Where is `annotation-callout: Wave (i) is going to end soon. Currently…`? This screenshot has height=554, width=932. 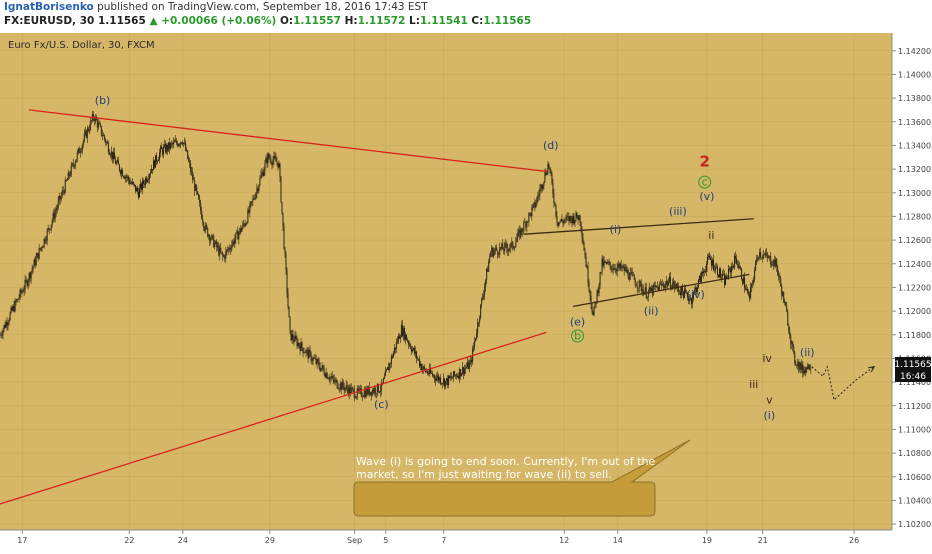 annotation-callout: Wave (i) is going to end soon. Currently… is located at coordinates (522, 478).